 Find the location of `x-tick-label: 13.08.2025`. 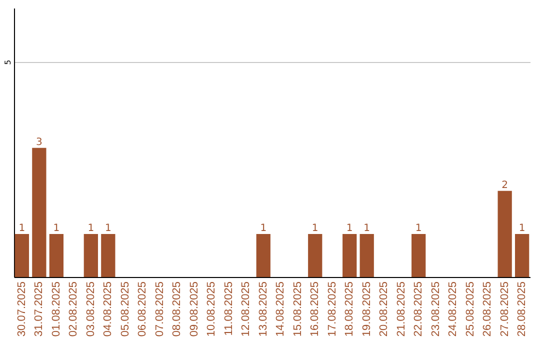

x-tick-label: 13.08.2025 is located at coordinates (263, 309).